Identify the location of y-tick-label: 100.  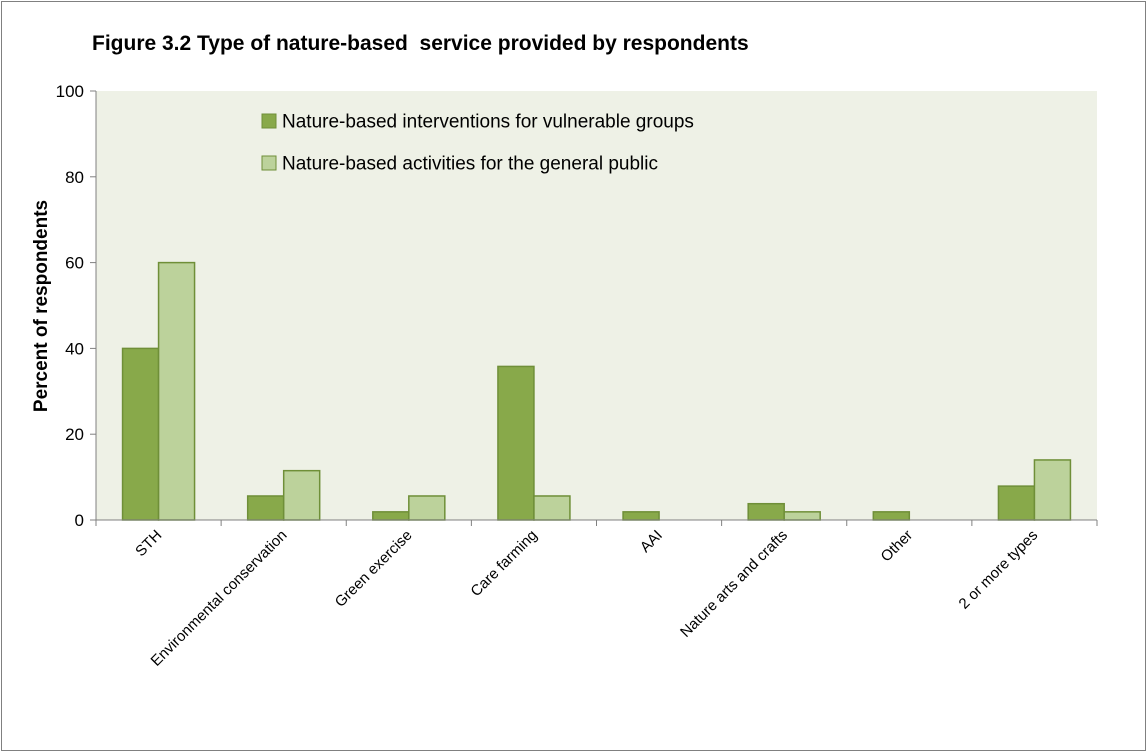
(70, 91).